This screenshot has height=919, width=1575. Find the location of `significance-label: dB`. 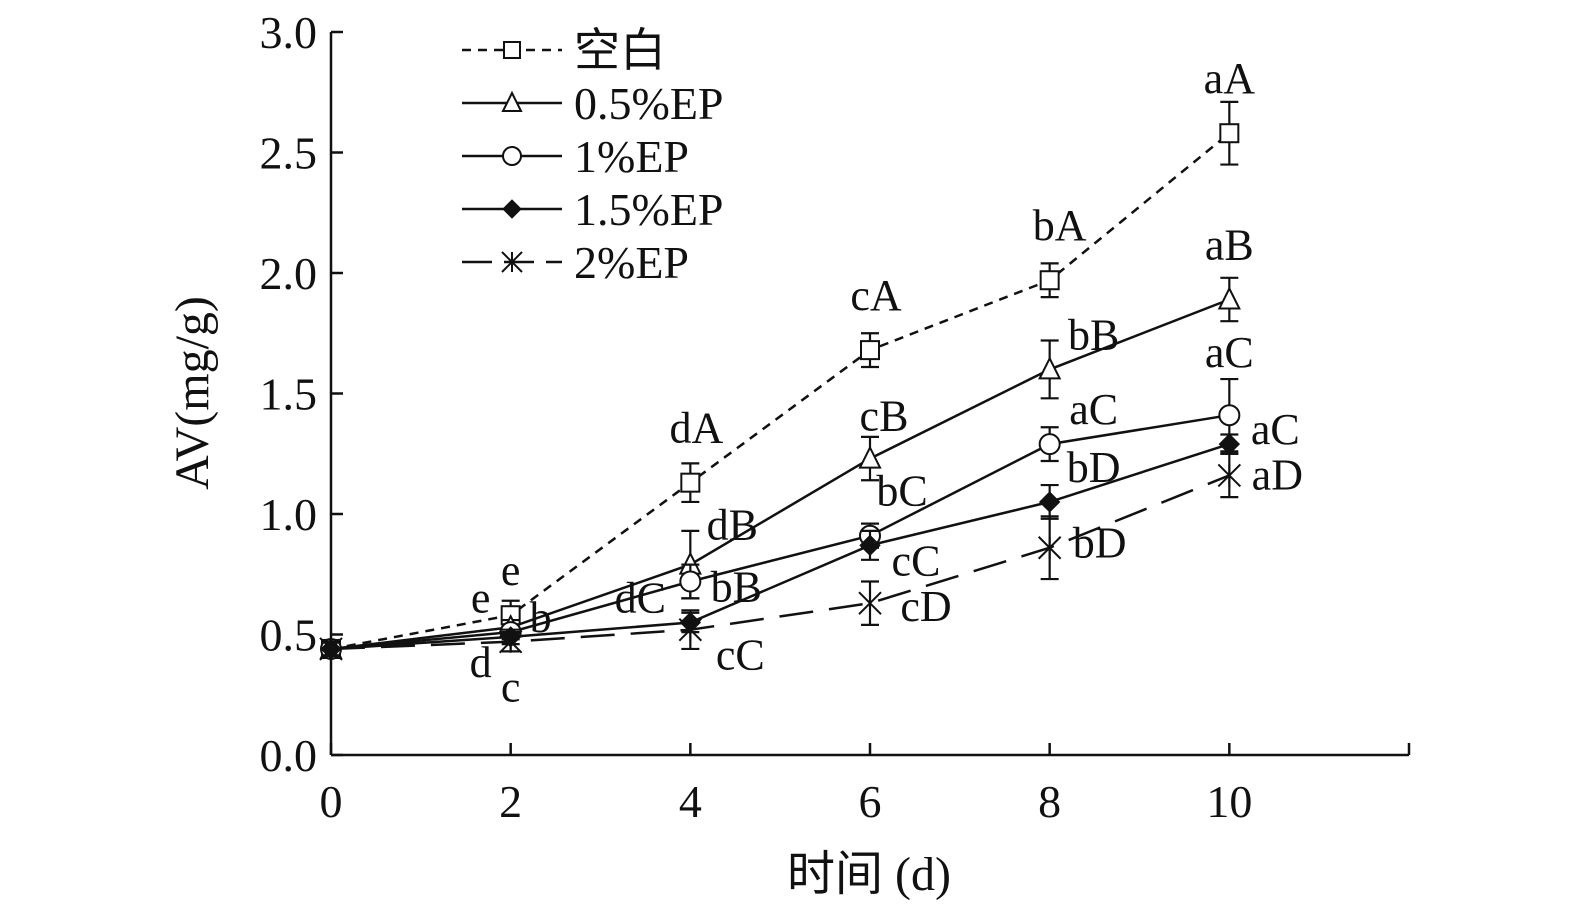

significance-label: dB is located at coordinates (732, 525).